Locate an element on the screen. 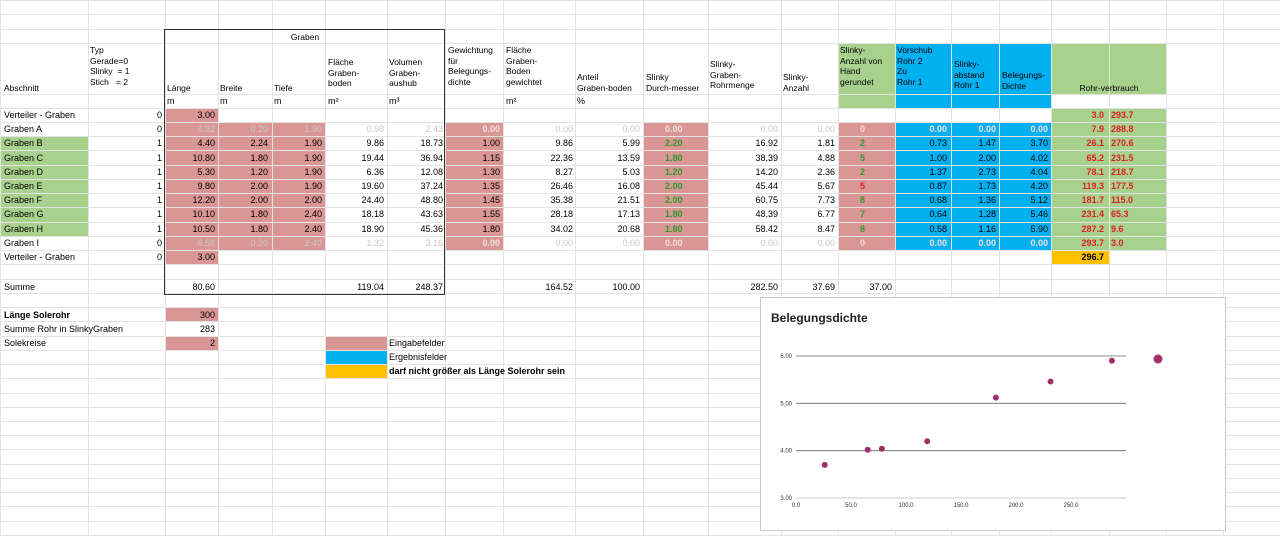 The height and width of the screenshot is (536, 1280). row-abstand: 0.00 is located at coordinates (987, 242).